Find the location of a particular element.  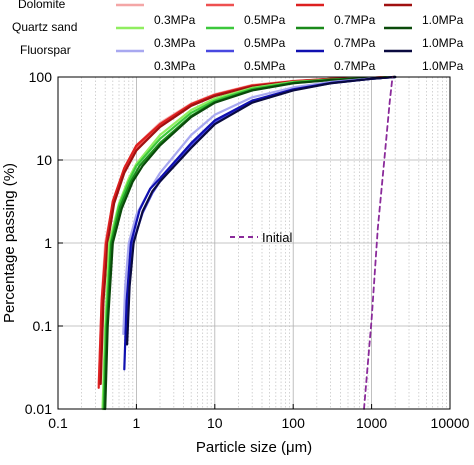

x-tick-label: 1 is located at coordinates (137, 423).